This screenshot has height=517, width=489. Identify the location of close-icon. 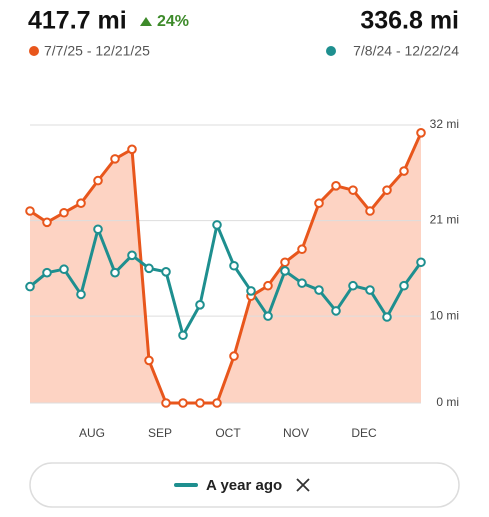
(303, 485).